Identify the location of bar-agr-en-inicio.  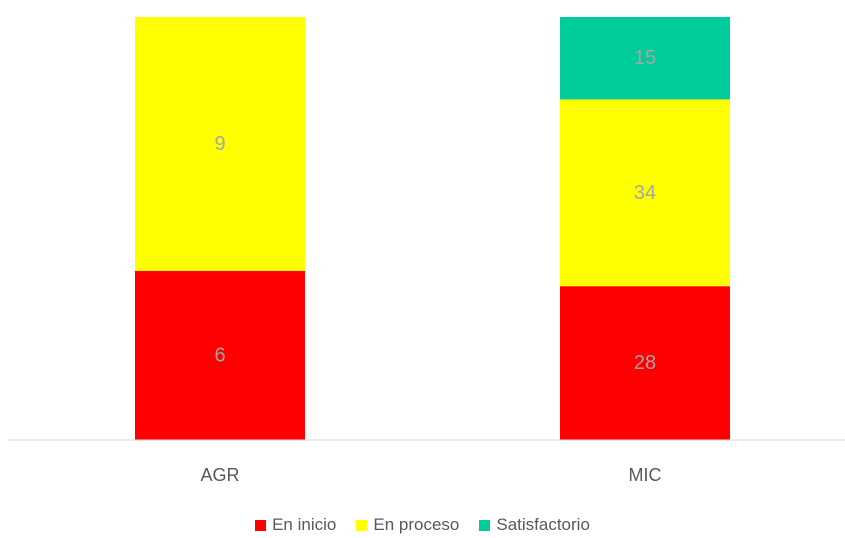
(220, 355).